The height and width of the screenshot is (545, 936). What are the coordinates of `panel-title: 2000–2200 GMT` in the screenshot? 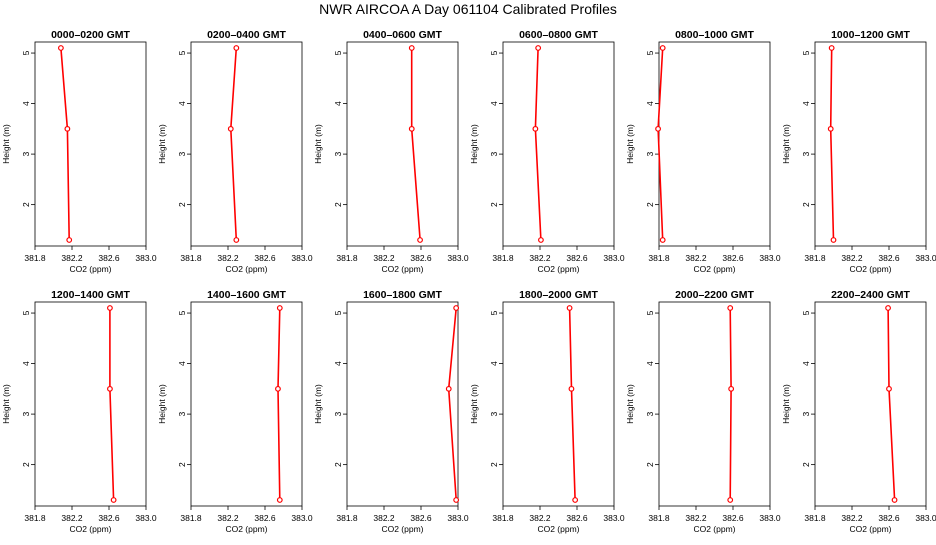 It's located at (714, 295).